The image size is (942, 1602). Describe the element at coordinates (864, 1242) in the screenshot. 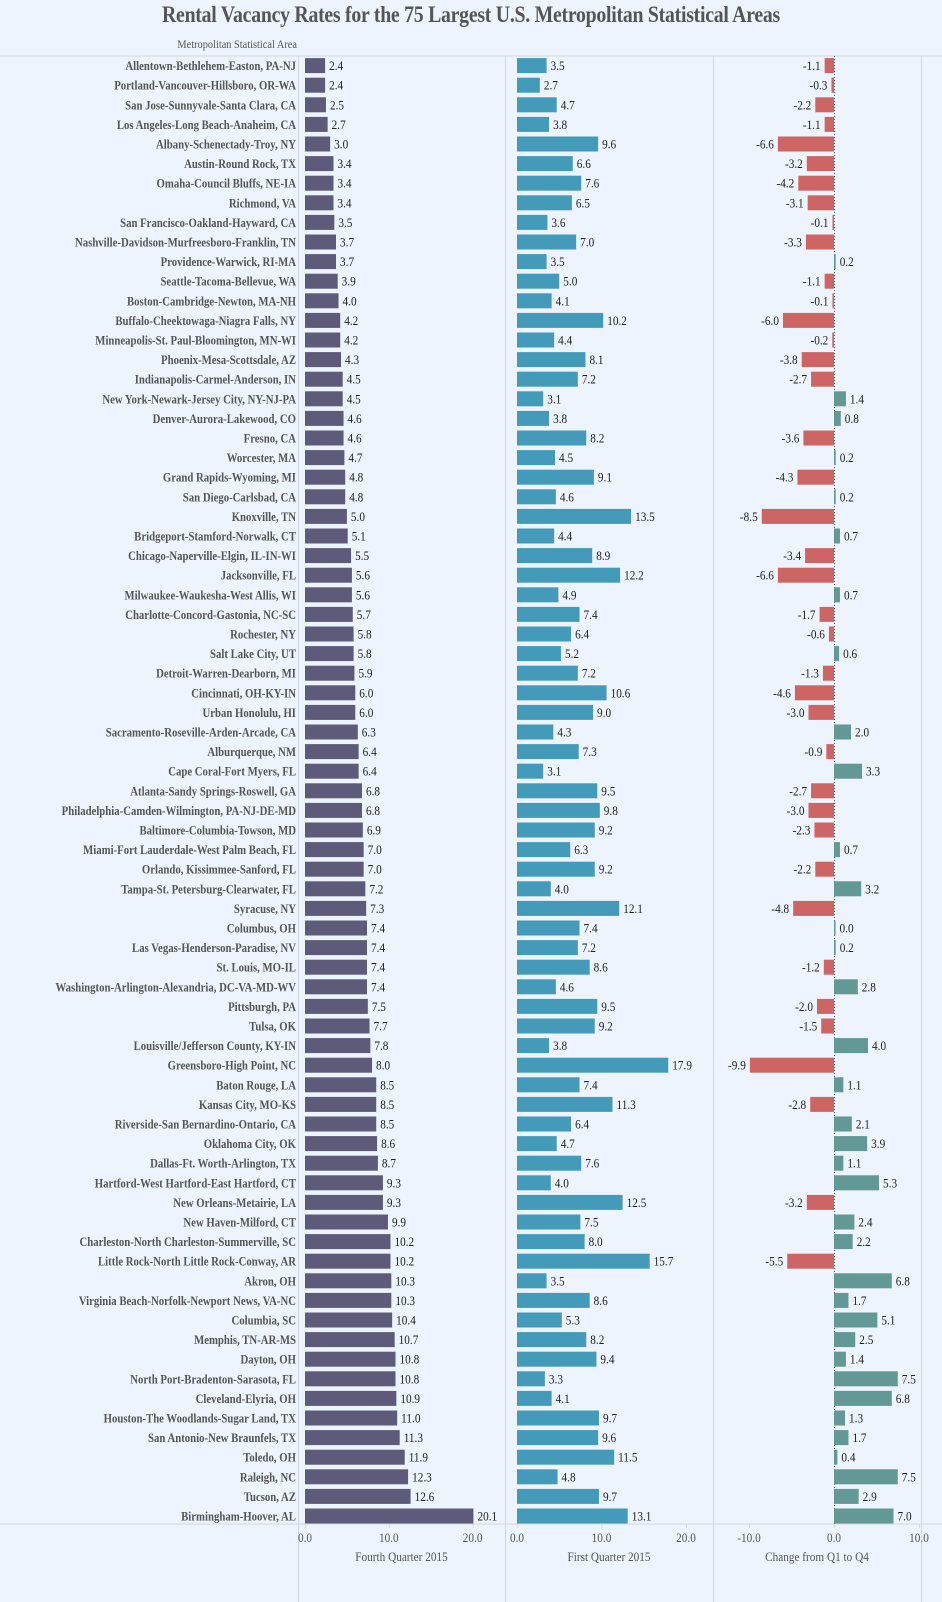

I see `value-label-change: 2.2` at that location.